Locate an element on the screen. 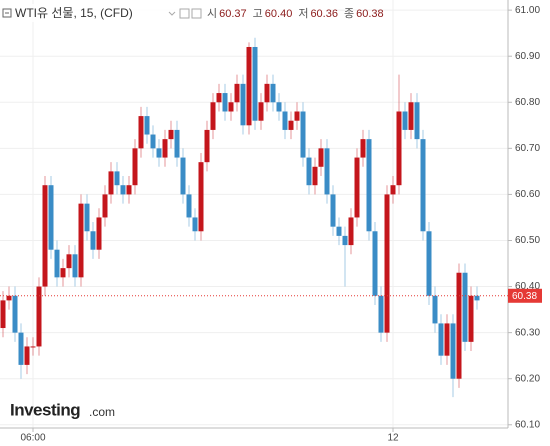 The width and height of the screenshot is (550, 446). y-tick-label: 60.80 is located at coordinates (527, 102).